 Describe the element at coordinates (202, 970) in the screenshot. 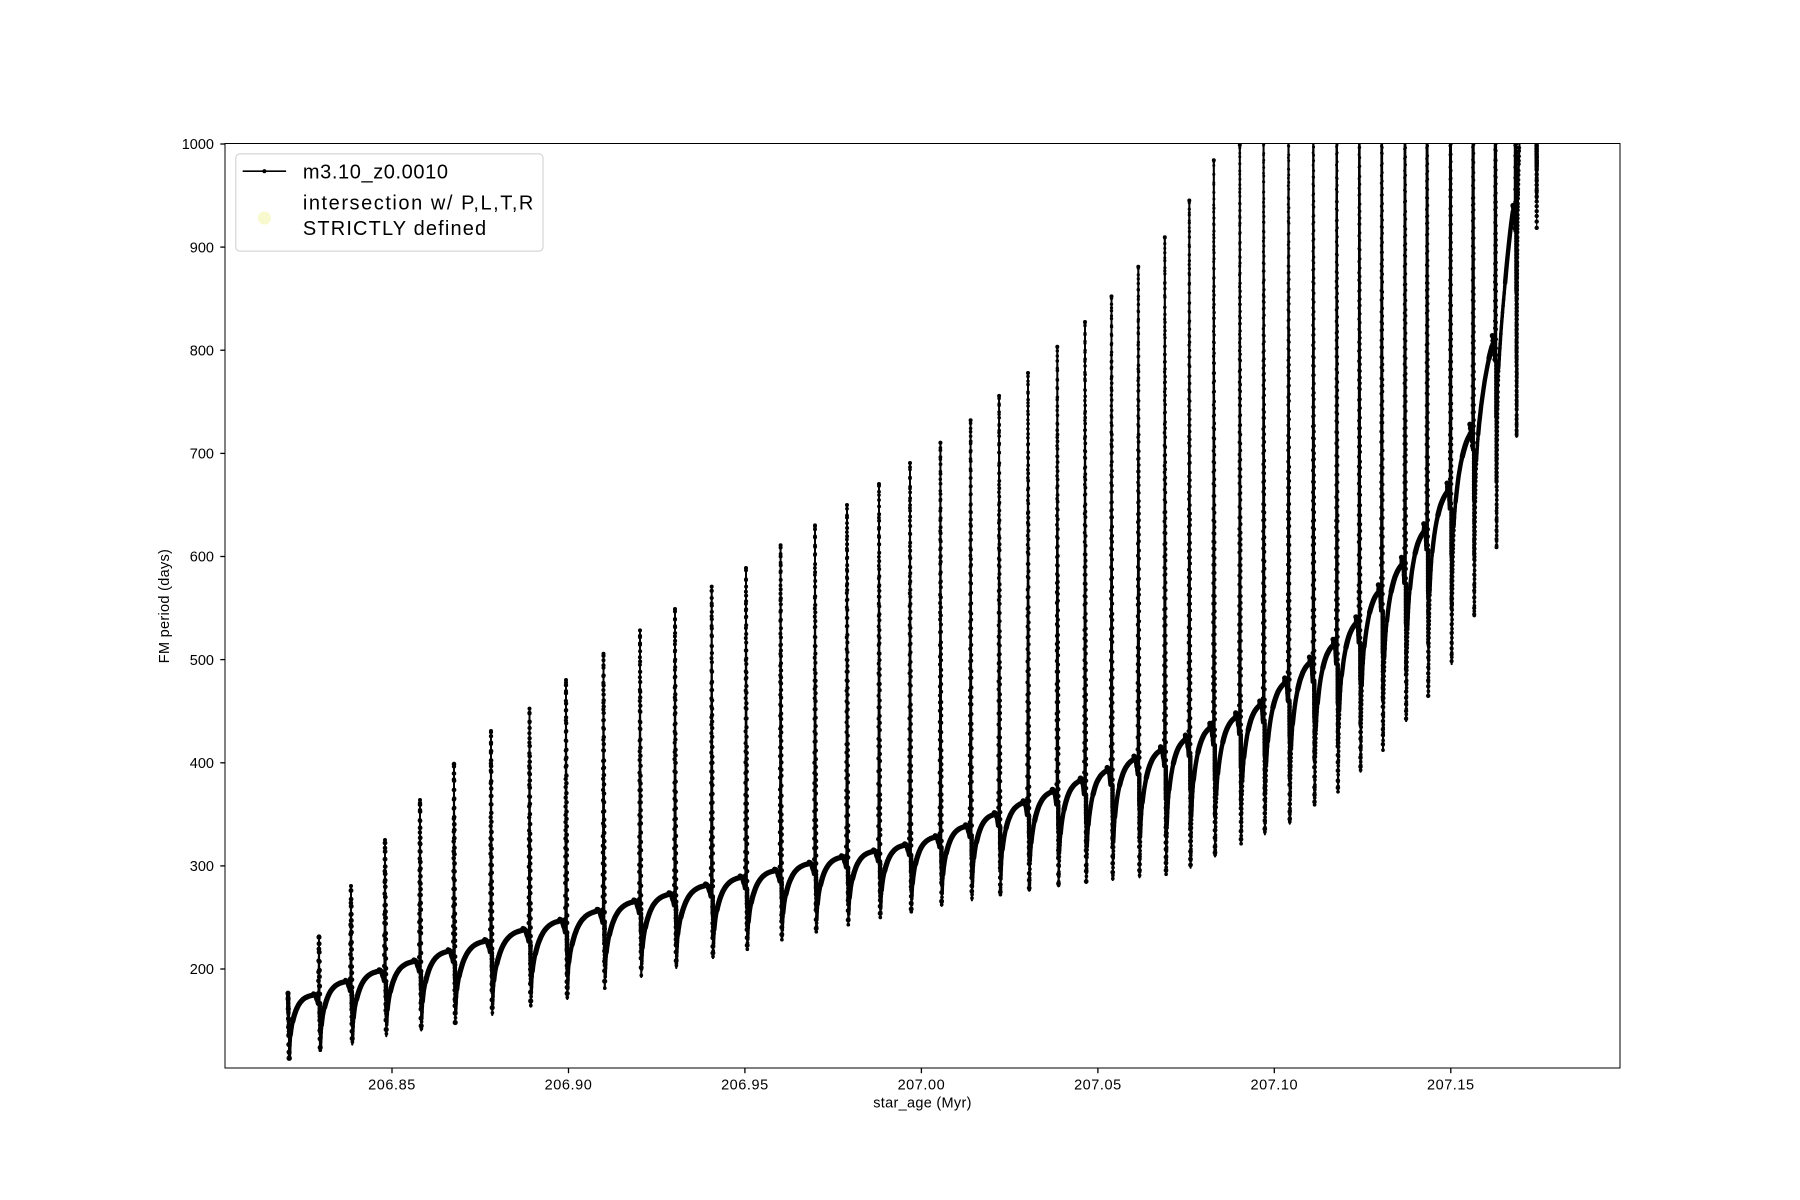

I see `svg-text: 200` at that location.